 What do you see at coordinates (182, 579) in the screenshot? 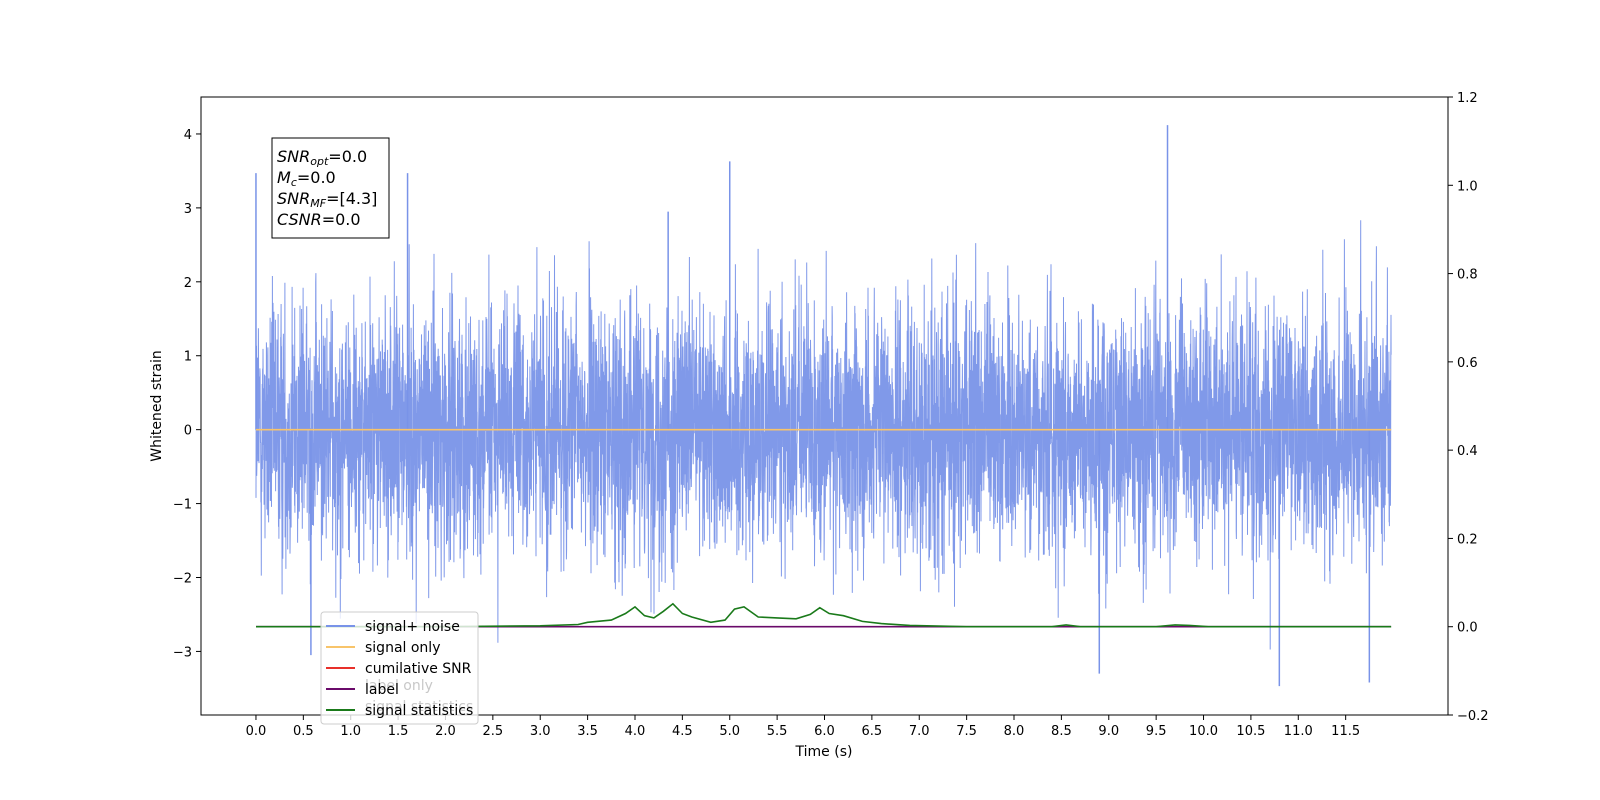
I see `y-tick-label: −2` at bounding box center [182, 579].